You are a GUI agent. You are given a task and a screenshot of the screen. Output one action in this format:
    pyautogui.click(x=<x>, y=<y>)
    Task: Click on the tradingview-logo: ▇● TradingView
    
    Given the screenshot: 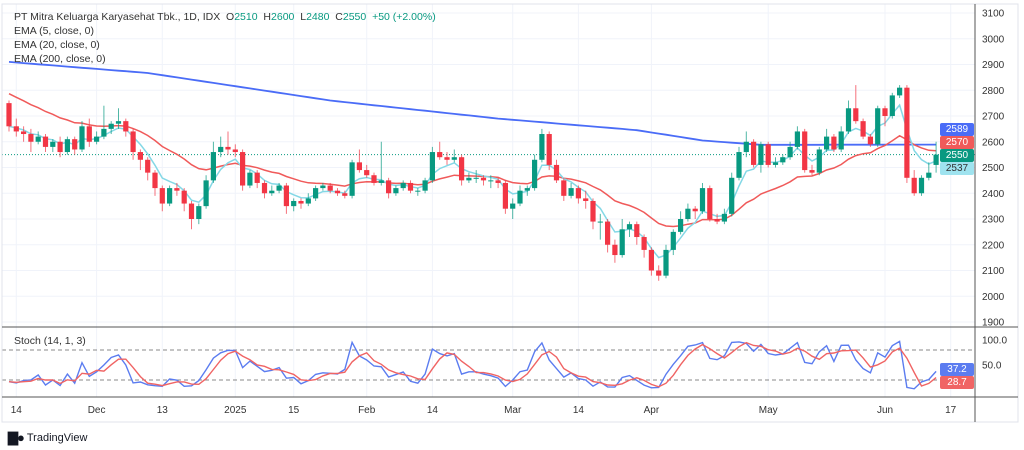 What is the action you would take?
    pyautogui.click(x=47, y=438)
    